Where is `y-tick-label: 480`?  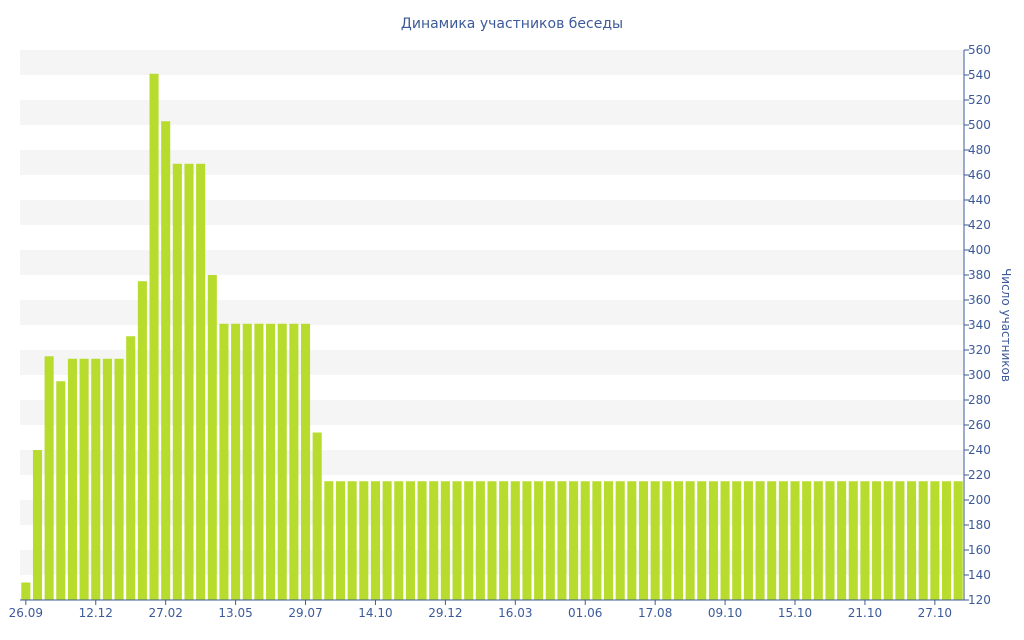
y-tick-label: 480 is located at coordinates (979, 150).